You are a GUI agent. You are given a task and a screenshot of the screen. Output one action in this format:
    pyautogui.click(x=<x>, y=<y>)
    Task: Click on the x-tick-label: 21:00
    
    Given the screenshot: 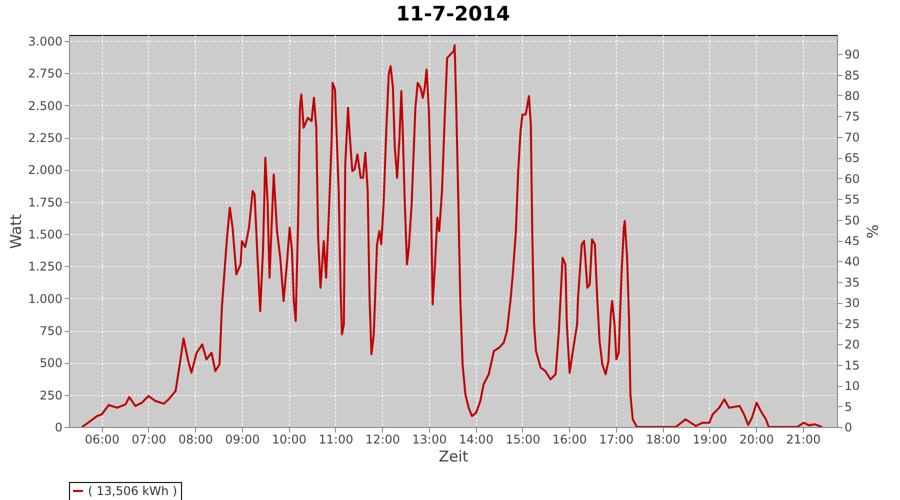 What is the action you would take?
    pyautogui.click(x=803, y=439)
    